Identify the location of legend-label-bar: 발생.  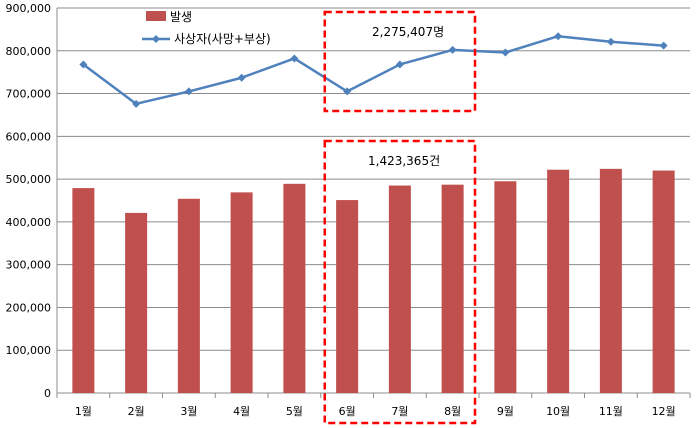
(181, 17).